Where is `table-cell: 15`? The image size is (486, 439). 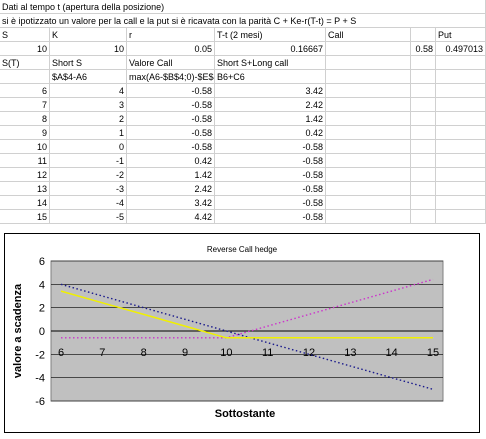 table-cell: 15 is located at coordinates (25, 217).